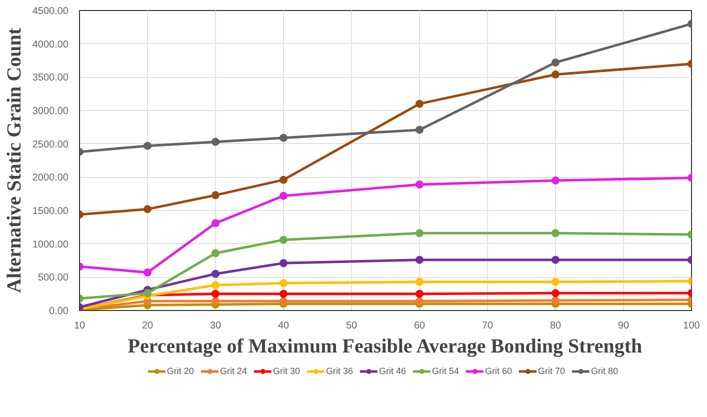  I want to click on y-tick-label: 500.00, so click(53, 278).